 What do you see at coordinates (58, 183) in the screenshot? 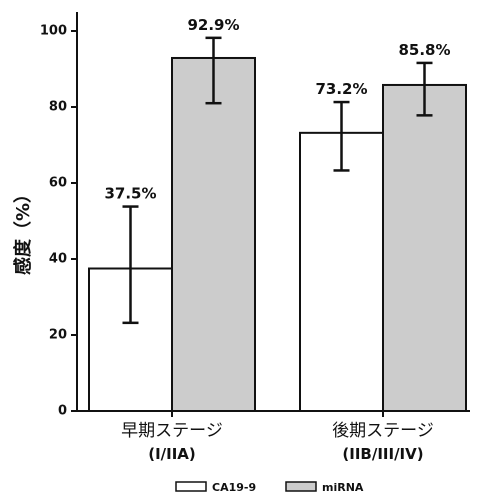
I see `y-tick-label: 60` at bounding box center [58, 183].